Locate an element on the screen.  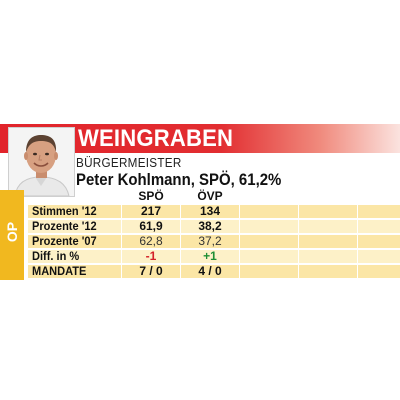
table-header: SPÖ ÖVP is located at coordinates (214, 197).